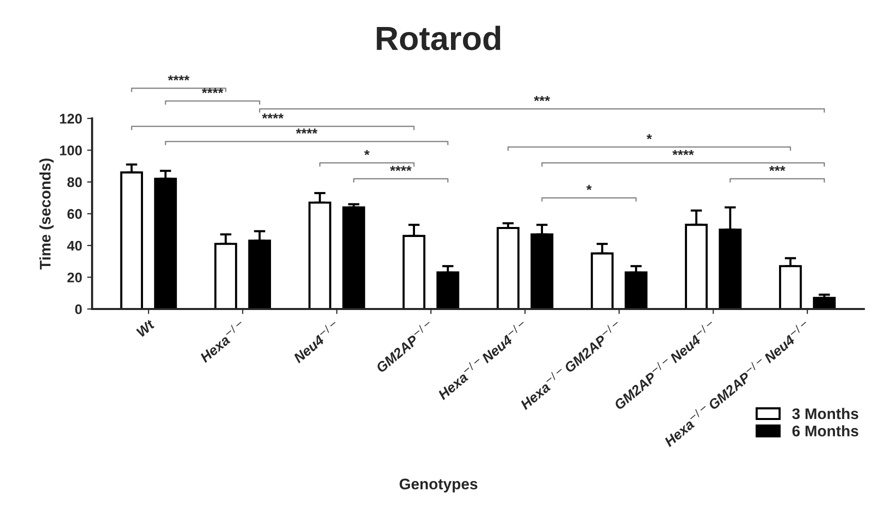 This screenshot has height=515, width=877. Describe the element at coordinates (46, 214) in the screenshot. I see `y-axis-title: Time (seconds)` at that location.